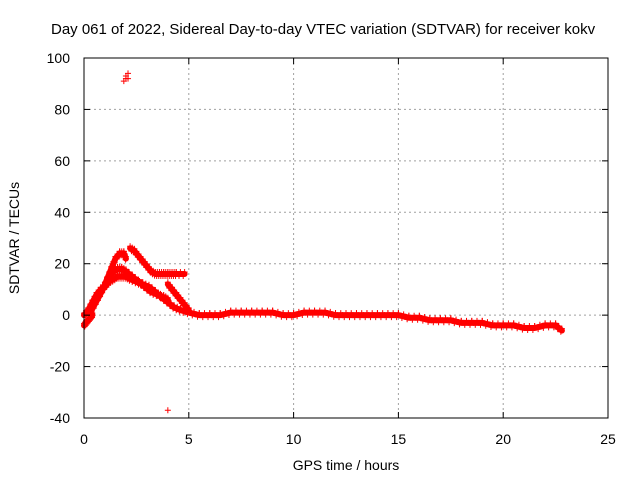  Describe the element at coordinates (62, 264) in the screenshot. I see `y-tick-label: 20` at that location.